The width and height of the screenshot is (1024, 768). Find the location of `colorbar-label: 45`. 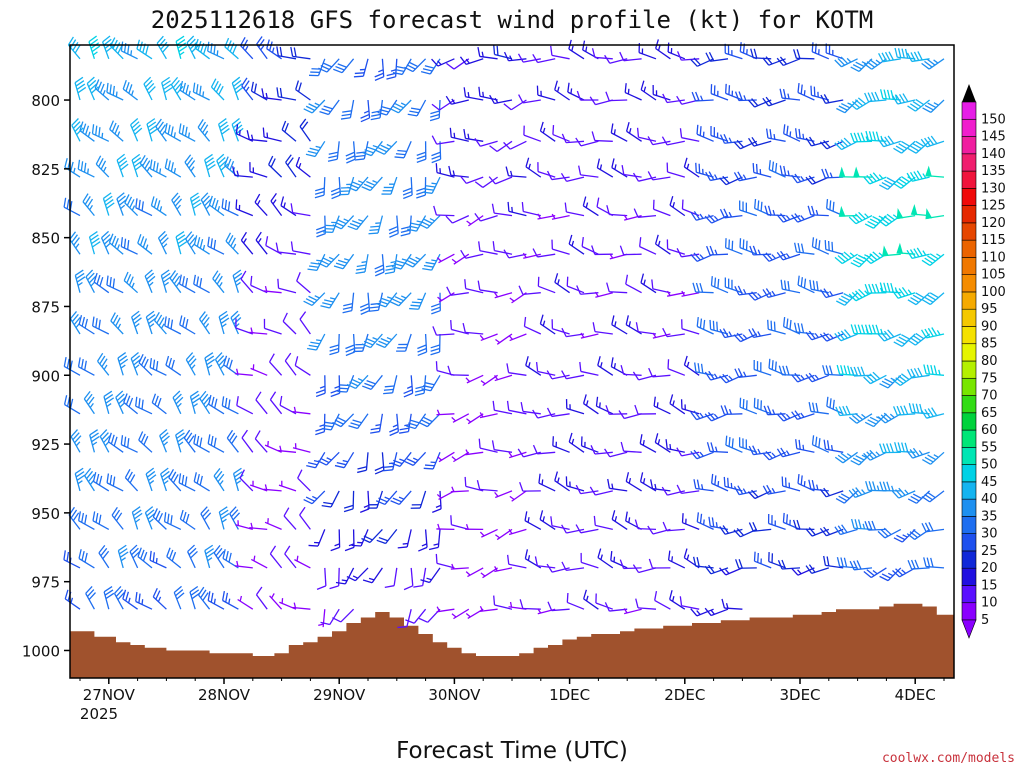

colorbar-label: 45 is located at coordinates (989, 482).